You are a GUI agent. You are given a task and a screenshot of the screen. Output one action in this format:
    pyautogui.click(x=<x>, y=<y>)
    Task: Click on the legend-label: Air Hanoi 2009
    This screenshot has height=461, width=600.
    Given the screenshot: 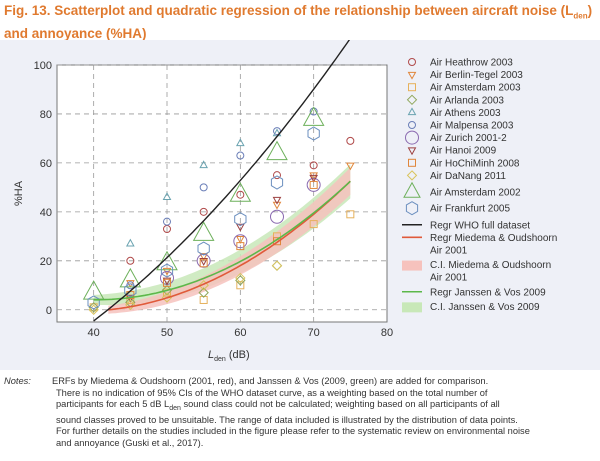 What is the action you would take?
    pyautogui.click(x=463, y=151)
    